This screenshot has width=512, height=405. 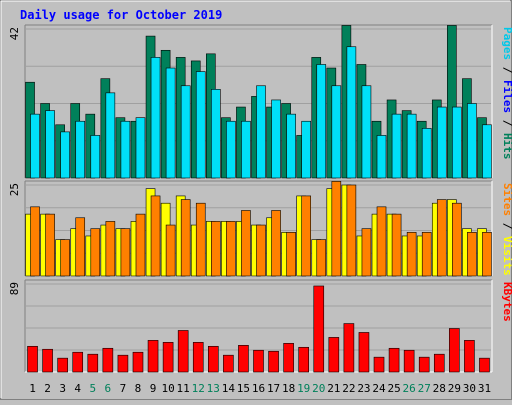 What do you see at coordinates (303, 388) in the screenshot?
I see `x-tick-label-day-19: 19` at bounding box center [303, 388].